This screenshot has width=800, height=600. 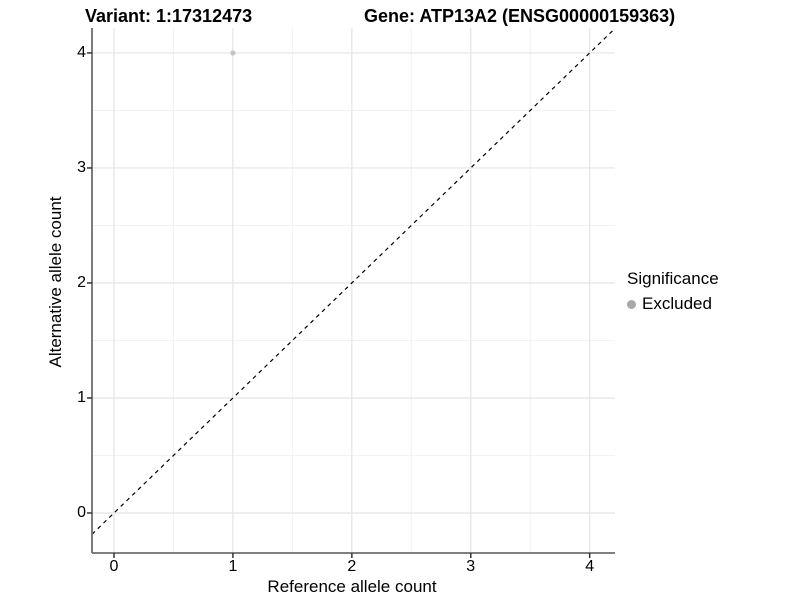 I want to click on y-tick-label: 2, so click(x=81, y=282).